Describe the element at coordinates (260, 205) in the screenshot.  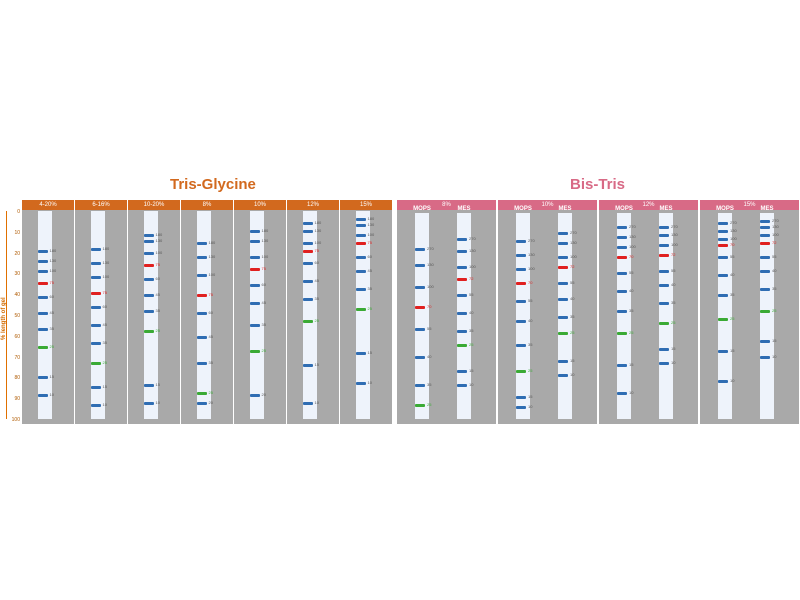
I see `panel-header: 10%` at that location.